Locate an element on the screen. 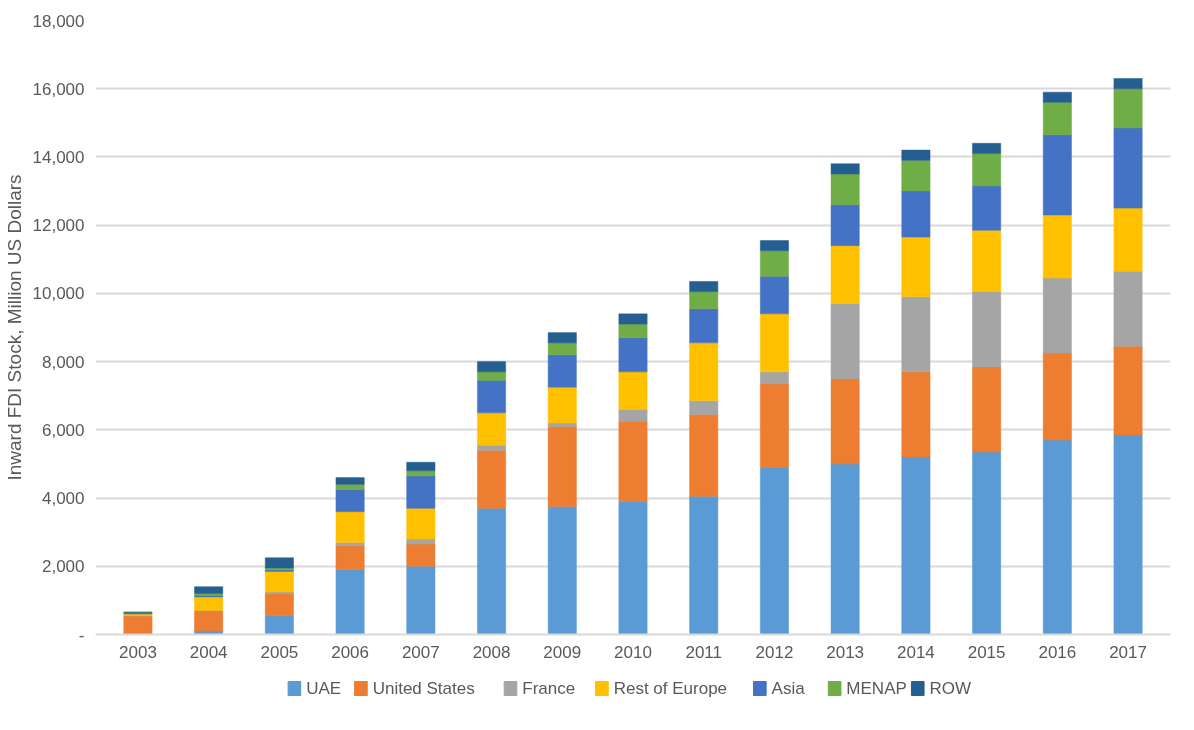 Image resolution: width=1194 pixels, height=730 pixels. x-tick-label: 2016 is located at coordinates (1057, 652).